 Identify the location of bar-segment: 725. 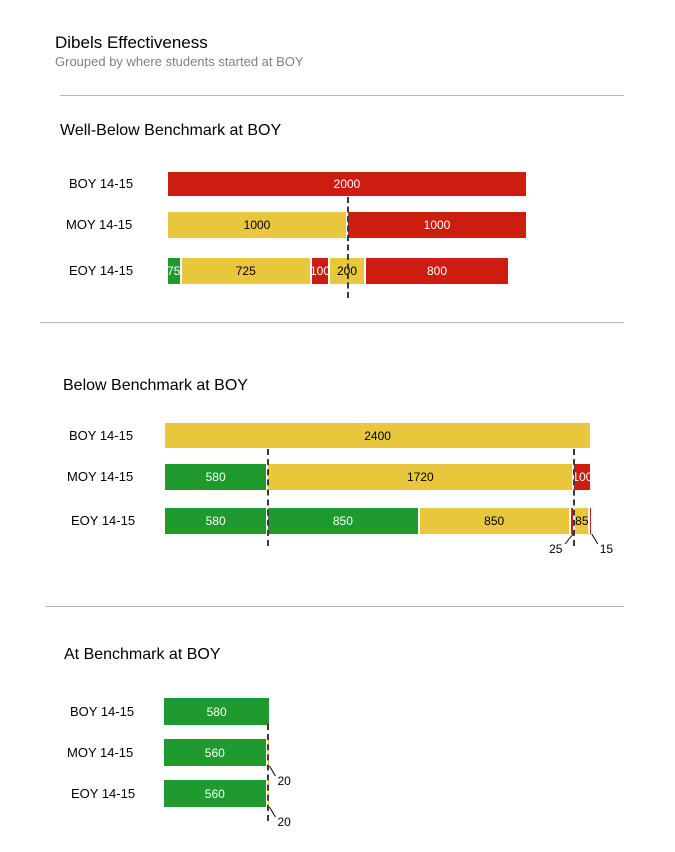
(246, 271).